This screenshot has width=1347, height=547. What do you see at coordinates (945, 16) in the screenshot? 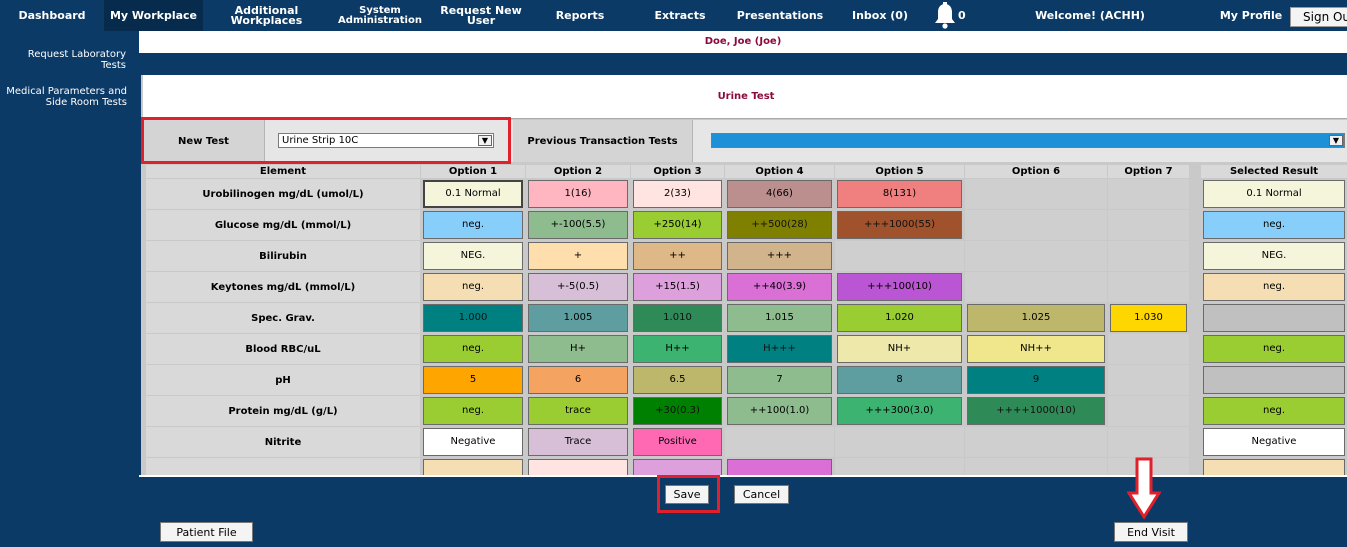
I see `bell-icon` at bounding box center [945, 16].